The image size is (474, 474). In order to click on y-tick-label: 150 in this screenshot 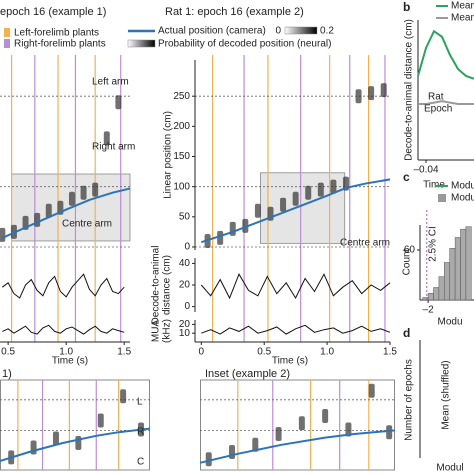, I will do `click(181, 156)`.